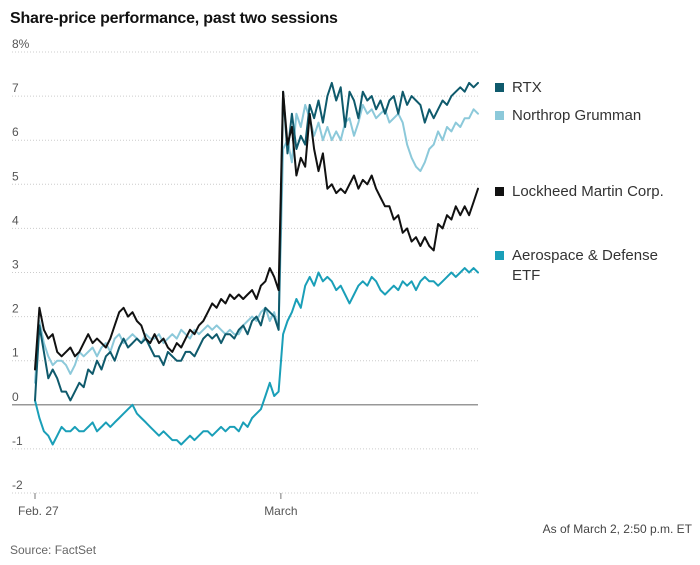 Image resolution: width=700 pixels, height=565 pixels. What do you see at coordinates (15, 309) in the screenshot?
I see `y-tick-label: 2` at bounding box center [15, 309].